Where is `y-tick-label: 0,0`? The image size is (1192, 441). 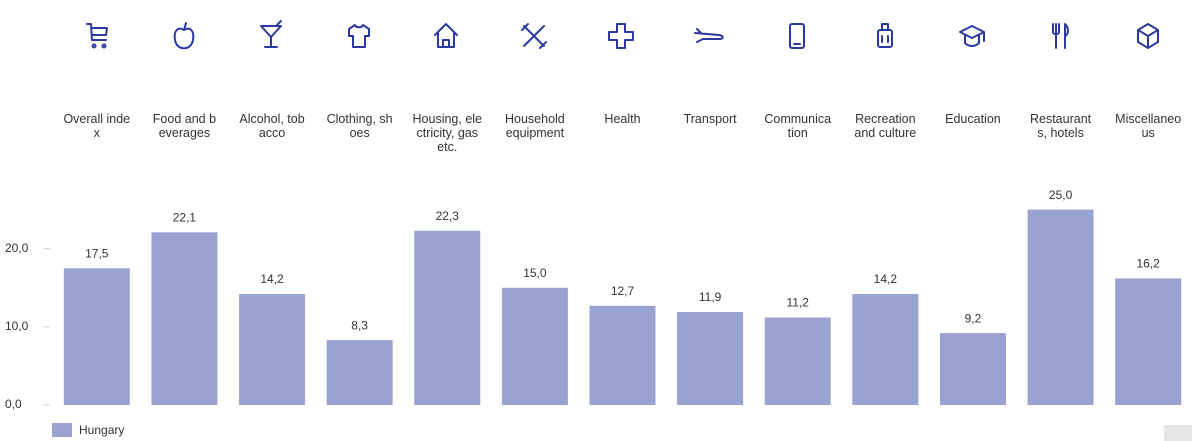
y-tick-label: 0,0 is located at coordinates (13, 404).